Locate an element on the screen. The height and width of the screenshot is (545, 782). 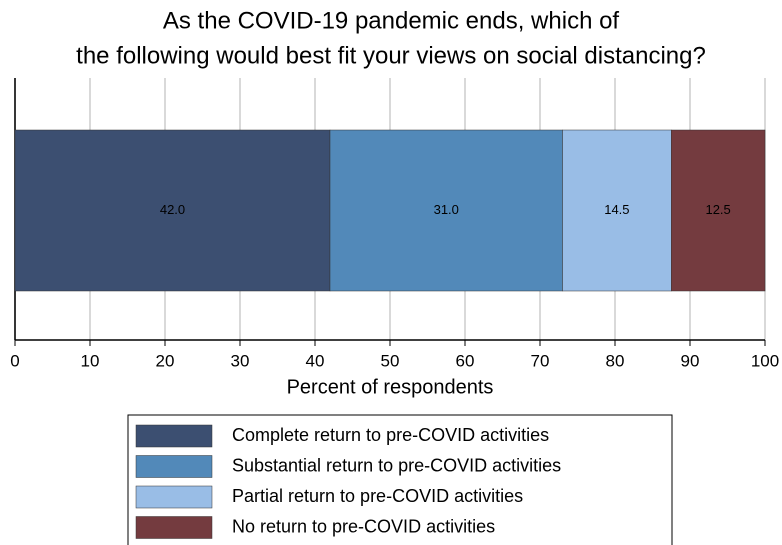
x-tick-label: 0 is located at coordinates (14, 360).